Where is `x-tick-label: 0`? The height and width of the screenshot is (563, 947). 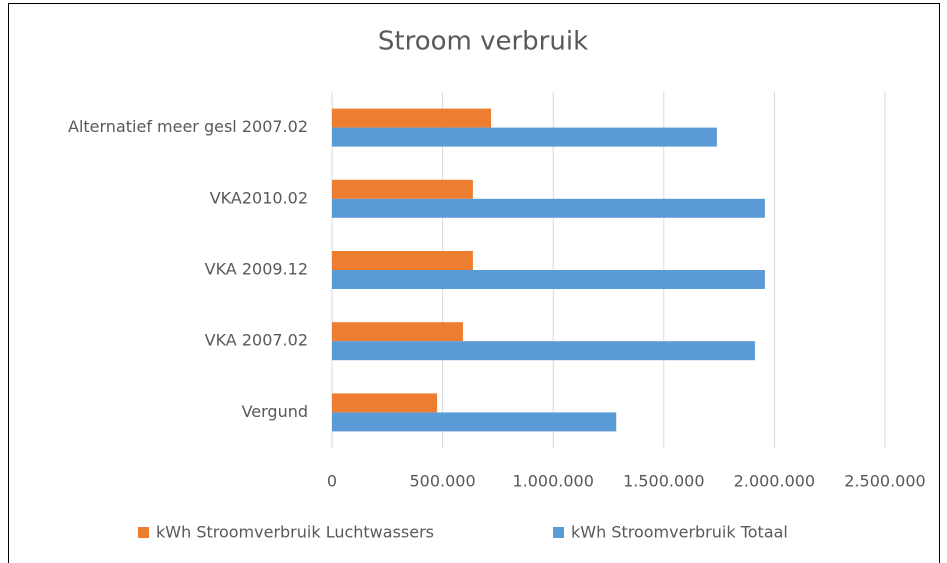
x-tick-label: 0 is located at coordinates (332, 481).